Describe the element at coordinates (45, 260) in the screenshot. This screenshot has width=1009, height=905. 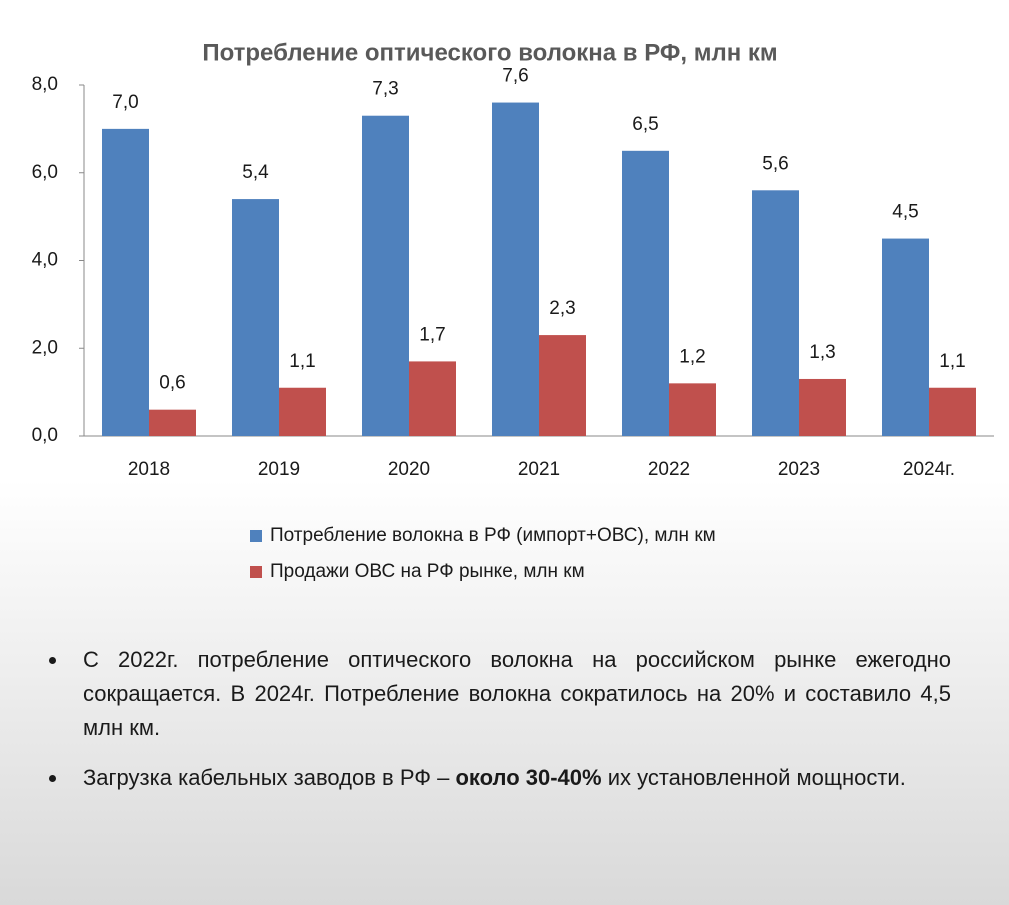
I see `y-tick-label: 4,0` at that location.